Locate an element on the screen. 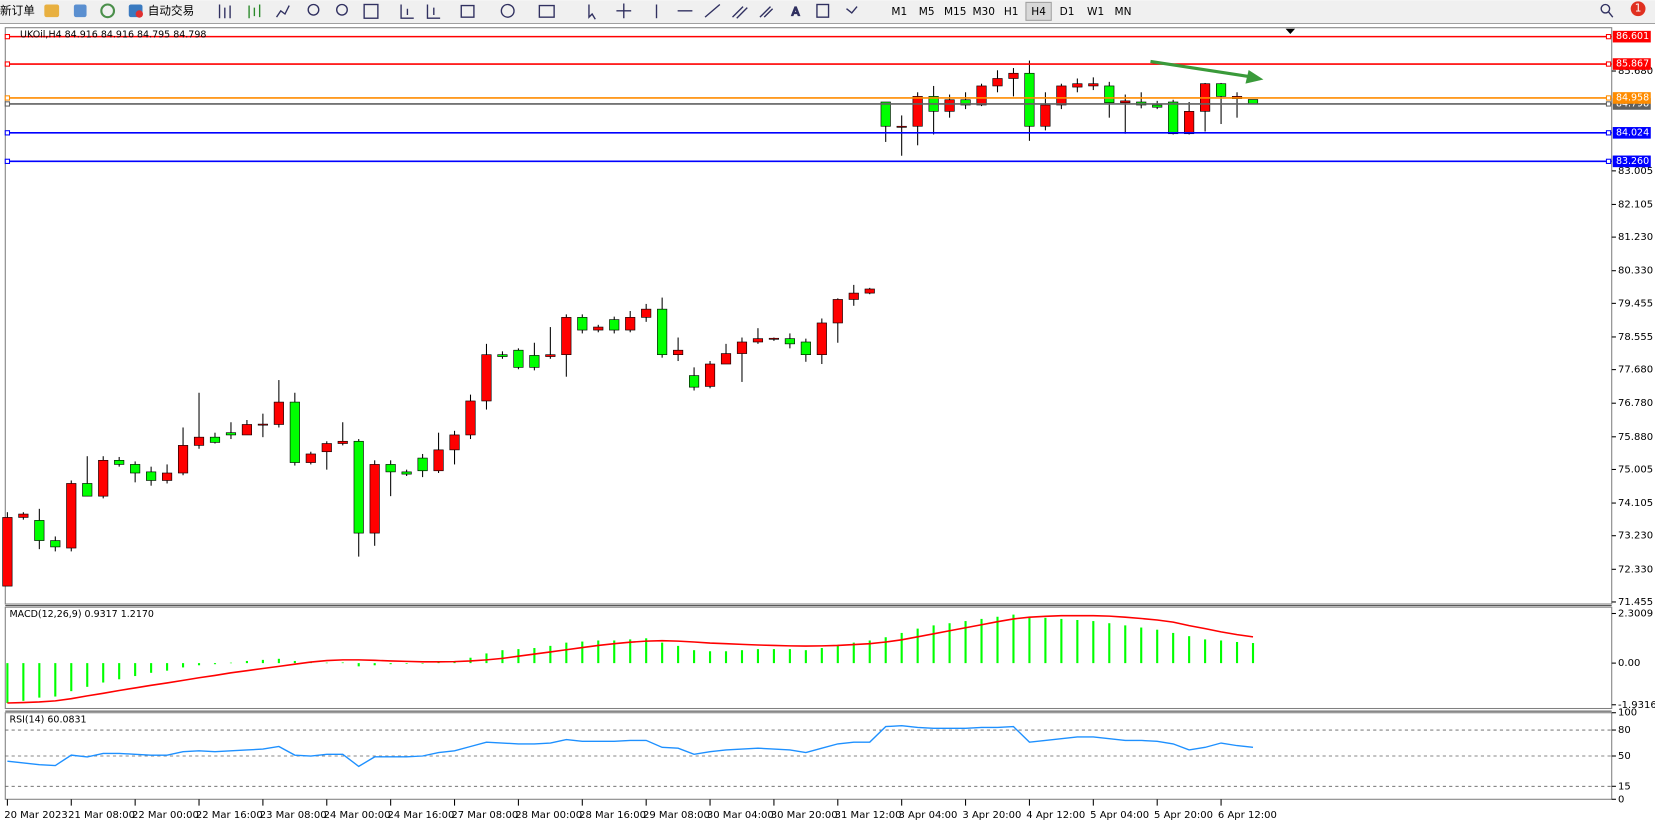  timeframe-button: M15 is located at coordinates (955, 12).